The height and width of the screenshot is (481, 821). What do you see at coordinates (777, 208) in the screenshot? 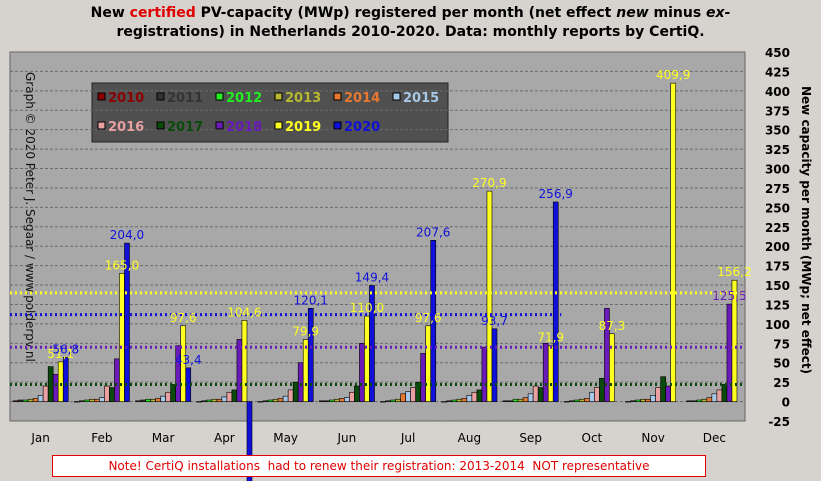
I see `y-tick-label: 250` at bounding box center [777, 208].